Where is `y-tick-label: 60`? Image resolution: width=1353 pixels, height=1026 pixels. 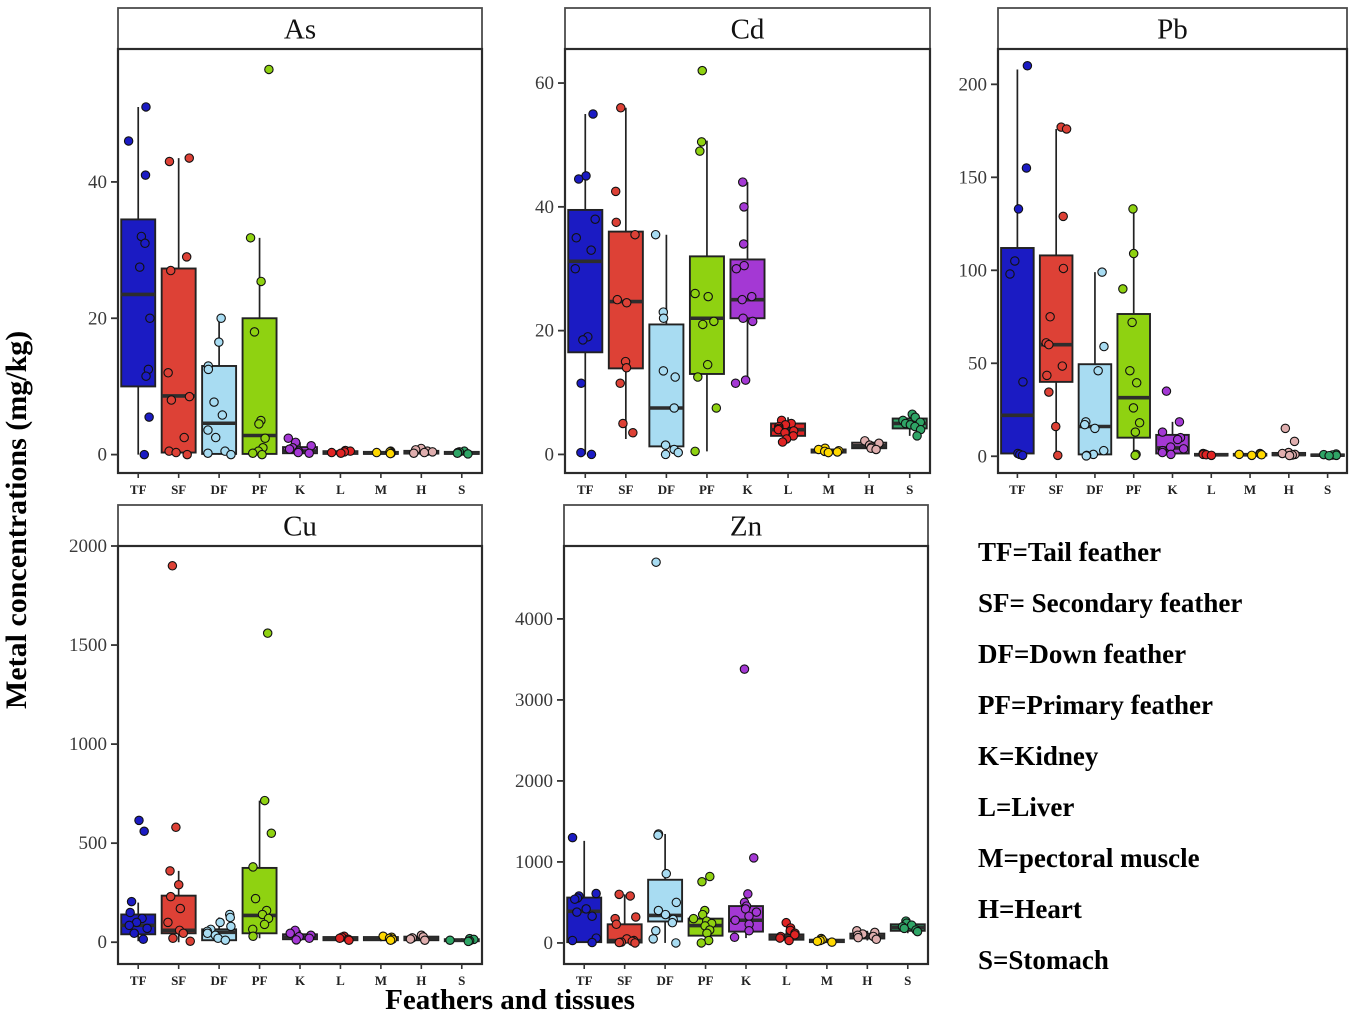 y-tick-label: 60 is located at coordinates (544, 83).